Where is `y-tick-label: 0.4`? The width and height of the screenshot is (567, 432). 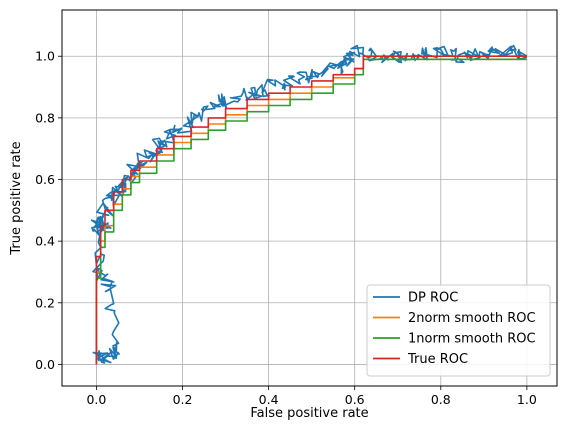
y-tick-label: 0.4 is located at coordinates (45, 241).